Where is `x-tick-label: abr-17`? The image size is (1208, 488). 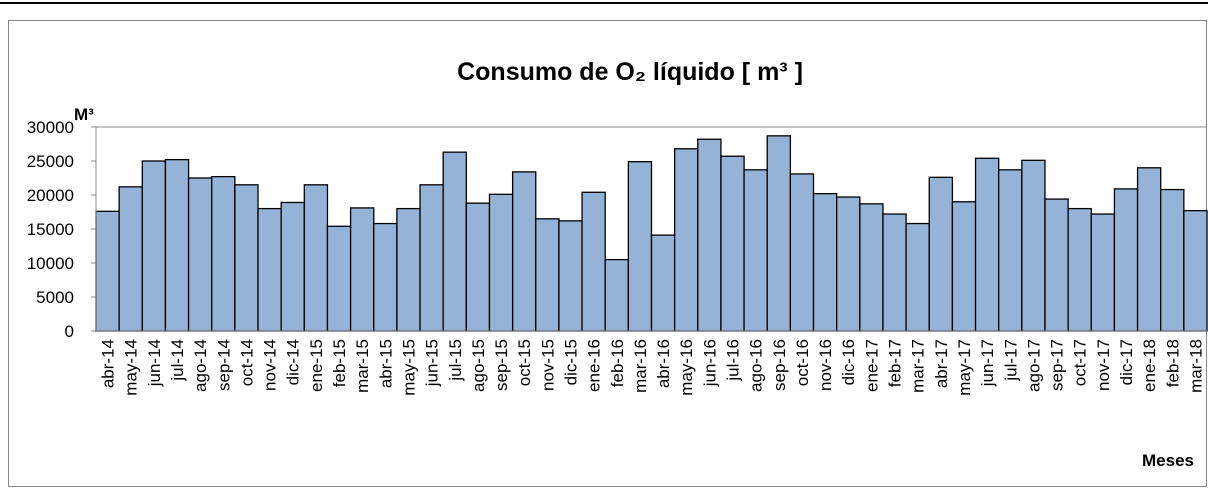 x-tick-label: abr-17 is located at coordinates (941, 363).